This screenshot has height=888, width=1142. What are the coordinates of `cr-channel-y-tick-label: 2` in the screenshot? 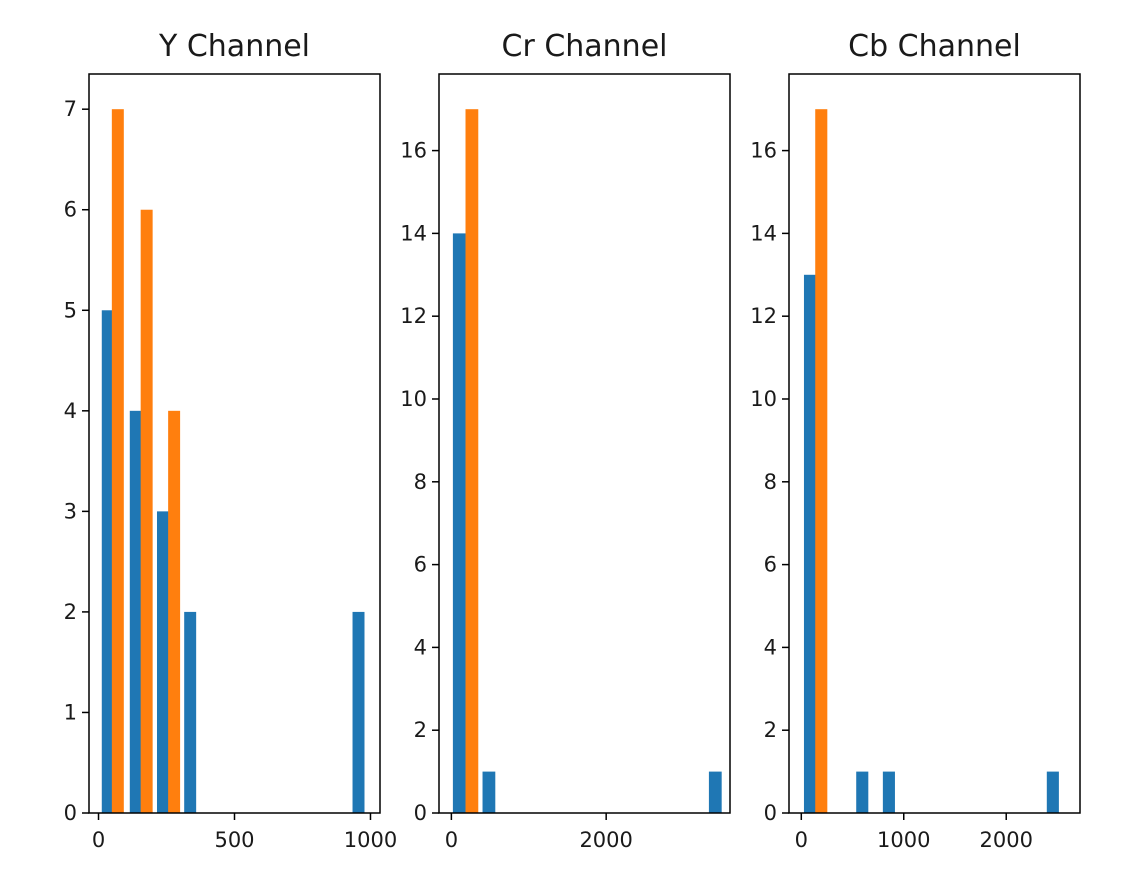 It's located at (420, 730).